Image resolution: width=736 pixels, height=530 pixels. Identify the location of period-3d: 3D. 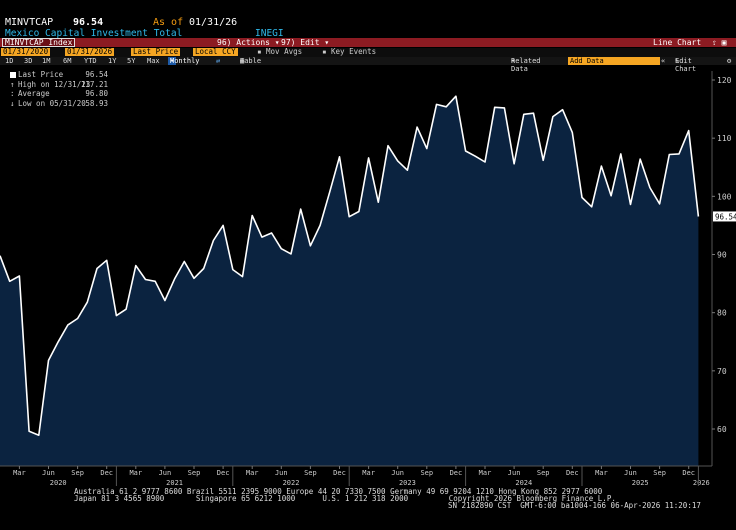
(28, 61).